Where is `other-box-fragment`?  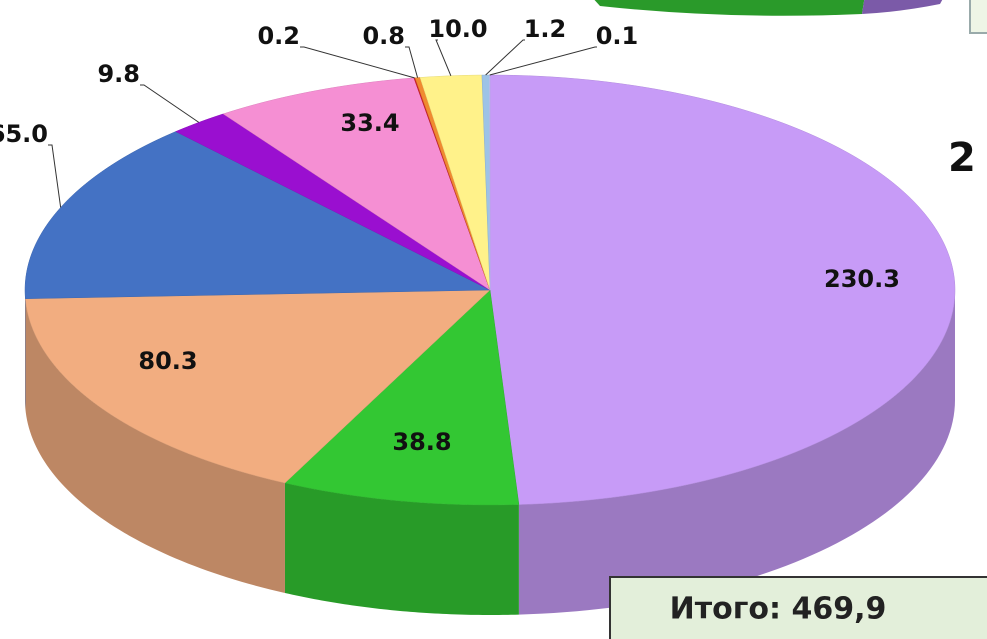 other-box-fragment is located at coordinates (978, 17).